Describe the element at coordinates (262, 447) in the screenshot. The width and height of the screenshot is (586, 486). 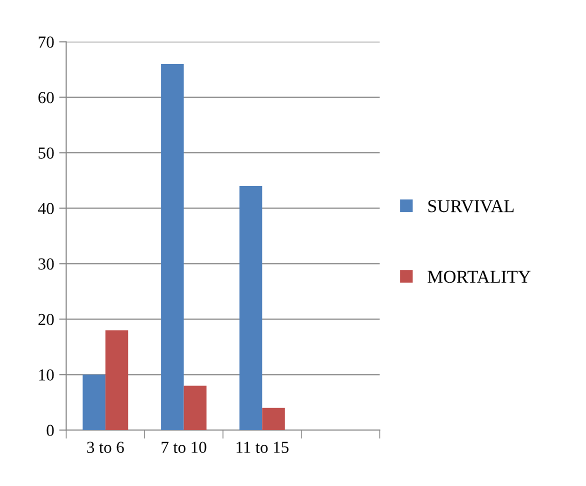
I see `x-tick-label: 11 to 15` at that location.